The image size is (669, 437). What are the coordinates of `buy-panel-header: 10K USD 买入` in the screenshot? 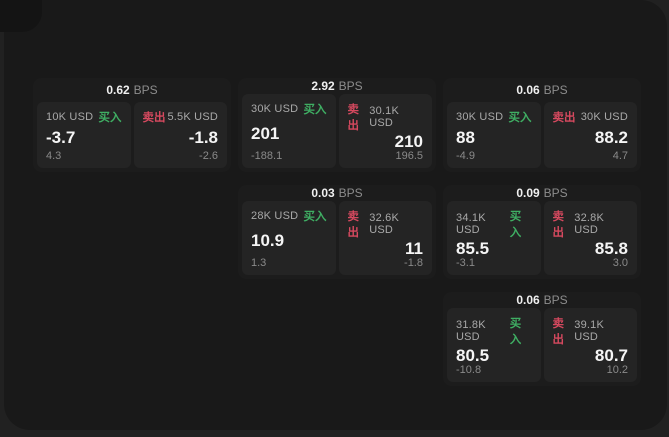 It's located at (84, 117).